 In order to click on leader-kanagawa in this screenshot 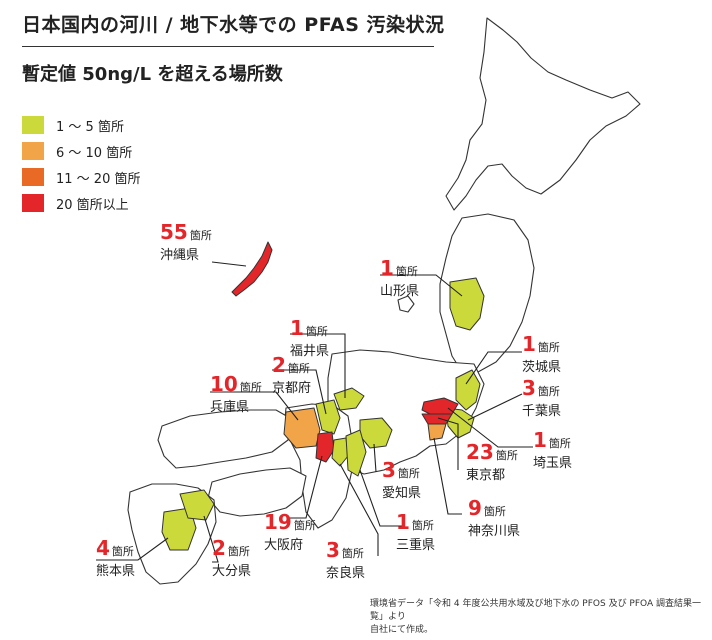, I will do `click(447, 476)`.